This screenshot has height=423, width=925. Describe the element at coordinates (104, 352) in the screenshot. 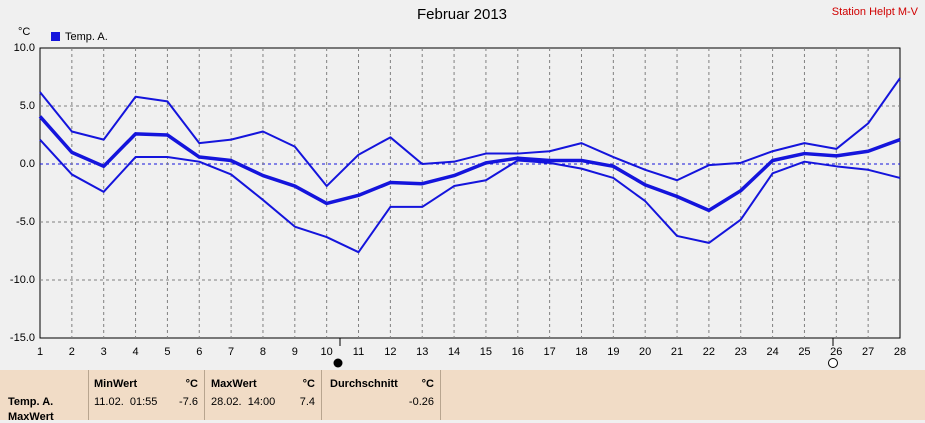

I see `x-tick-label: 3` at that location.